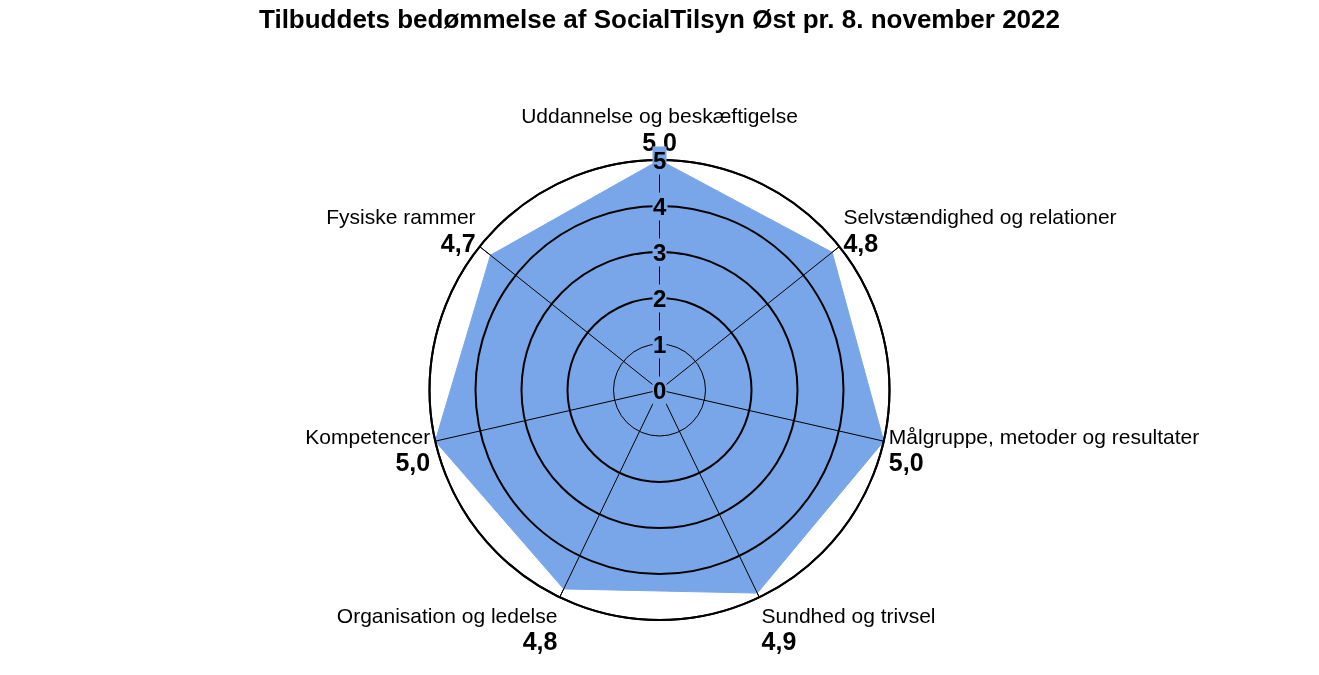  Describe the element at coordinates (447, 615) in the screenshot. I see `spoke-label: Organisation og ledelse` at that location.